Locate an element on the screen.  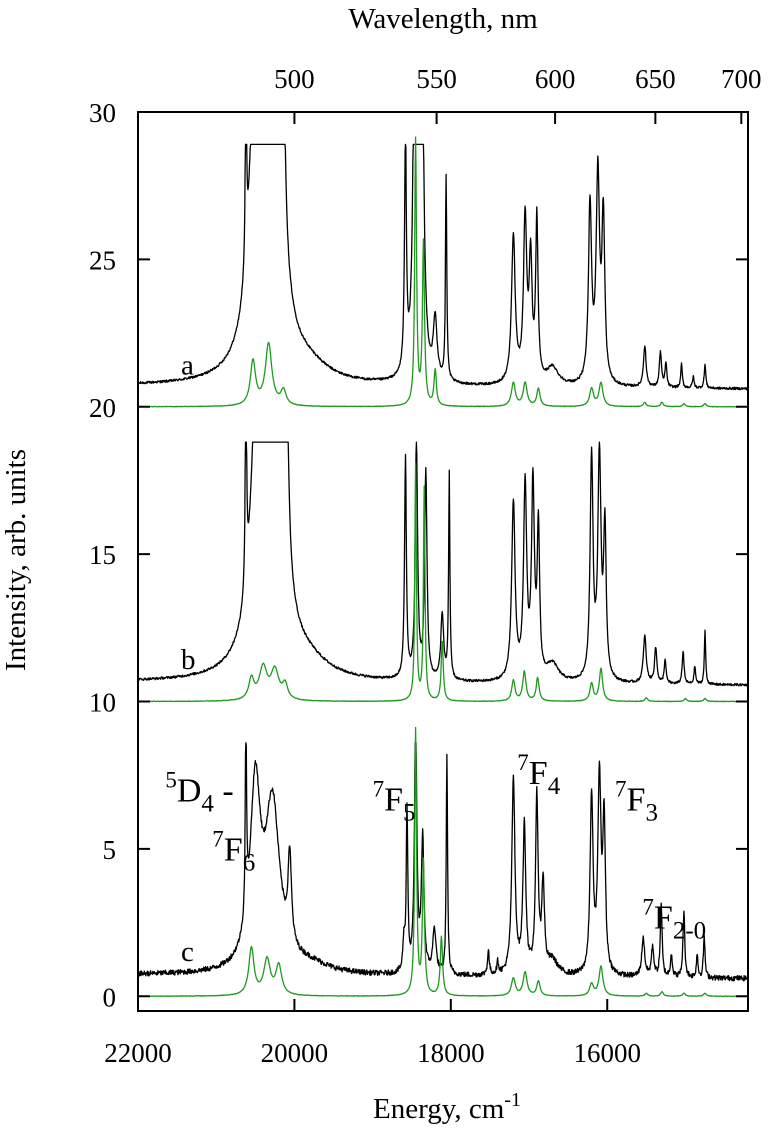
x-tick-label-22000: 22000 is located at coordinates (138, 1053).